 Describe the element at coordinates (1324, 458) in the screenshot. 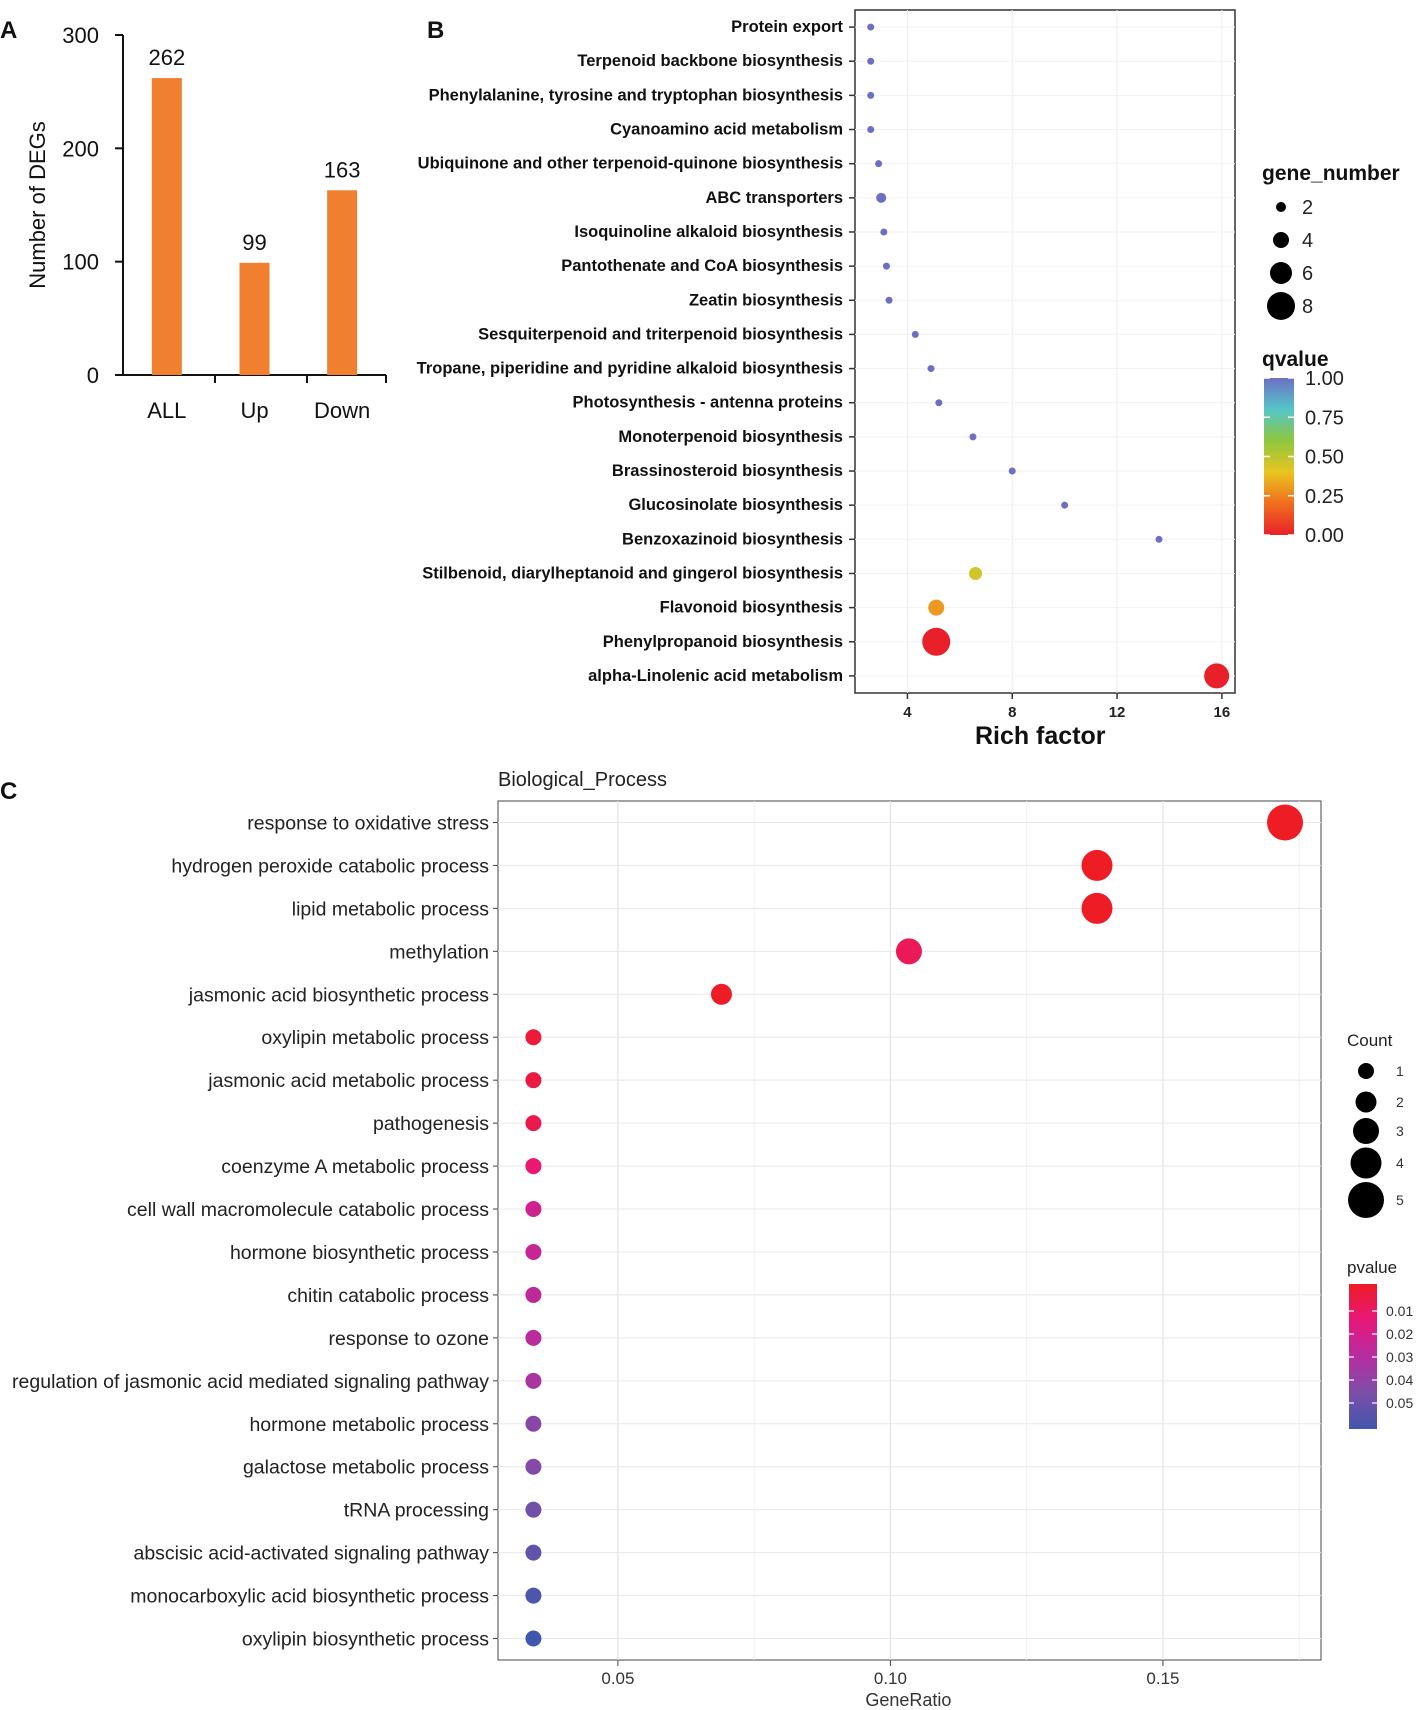

I see `legend-colorbar-label: 0.50` at that location.